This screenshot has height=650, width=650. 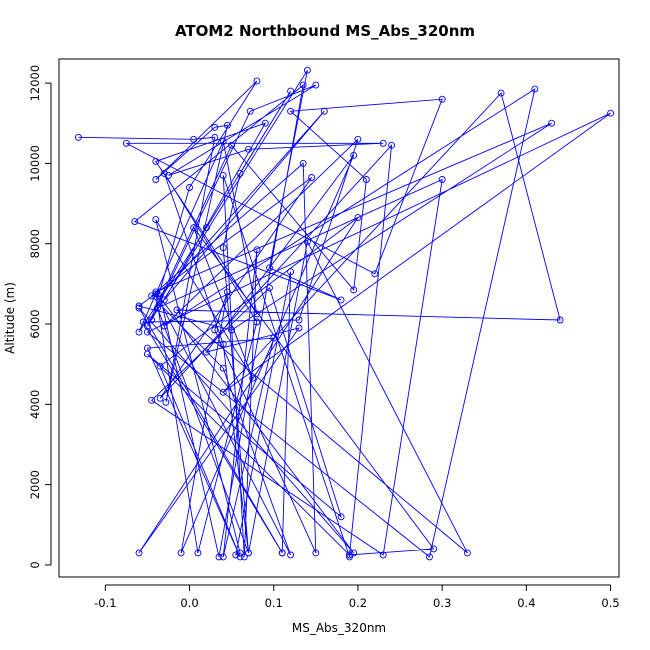 I want to click on chart-title: ATOM2 Northbound MS_Abs_320nm, so click(x=325, y=31).